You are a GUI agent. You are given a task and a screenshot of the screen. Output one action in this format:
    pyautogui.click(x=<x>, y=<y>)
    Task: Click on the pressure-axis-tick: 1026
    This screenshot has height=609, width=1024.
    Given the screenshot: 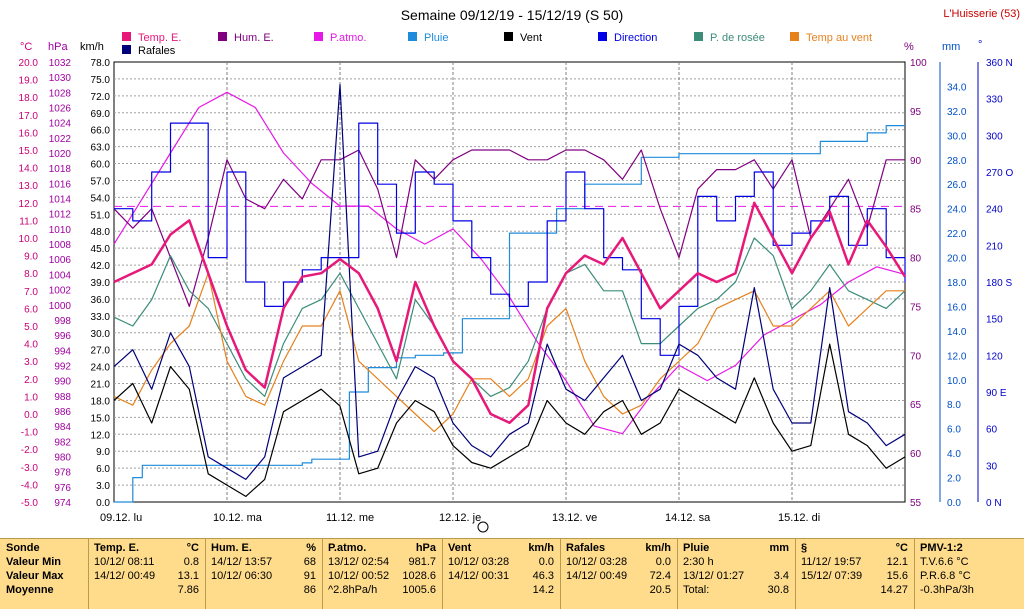 What is the action you would take?
    pyautogui.click(x=60, y=109)
    